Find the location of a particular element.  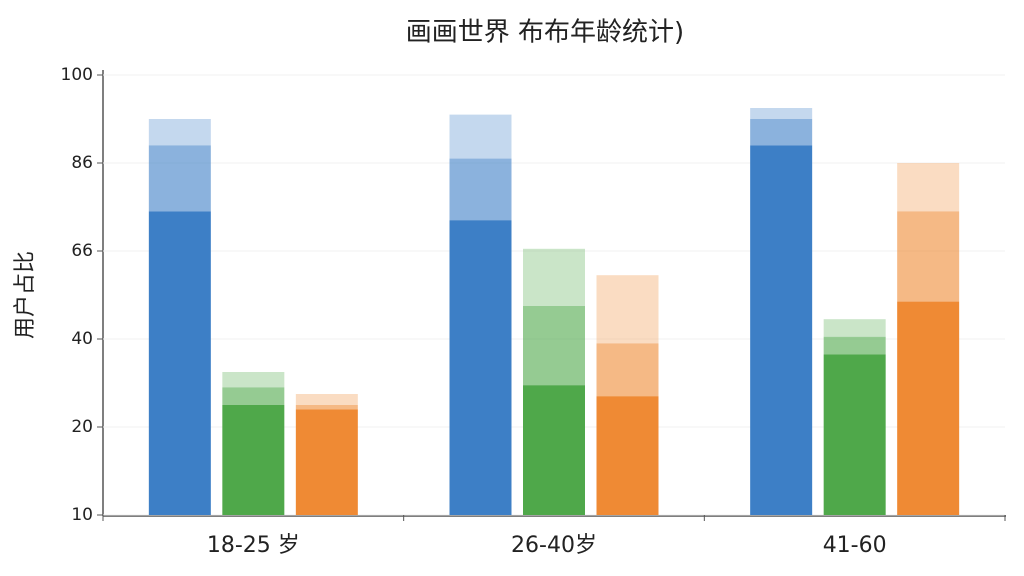

y-tick-label: 86 is located at coordinates (82, 163).